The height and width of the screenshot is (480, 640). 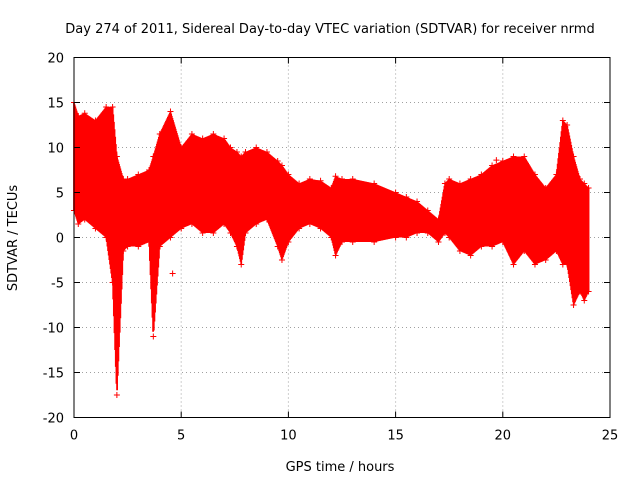 I want to click on y-tick-label: -10, so click(x=53, y=329).